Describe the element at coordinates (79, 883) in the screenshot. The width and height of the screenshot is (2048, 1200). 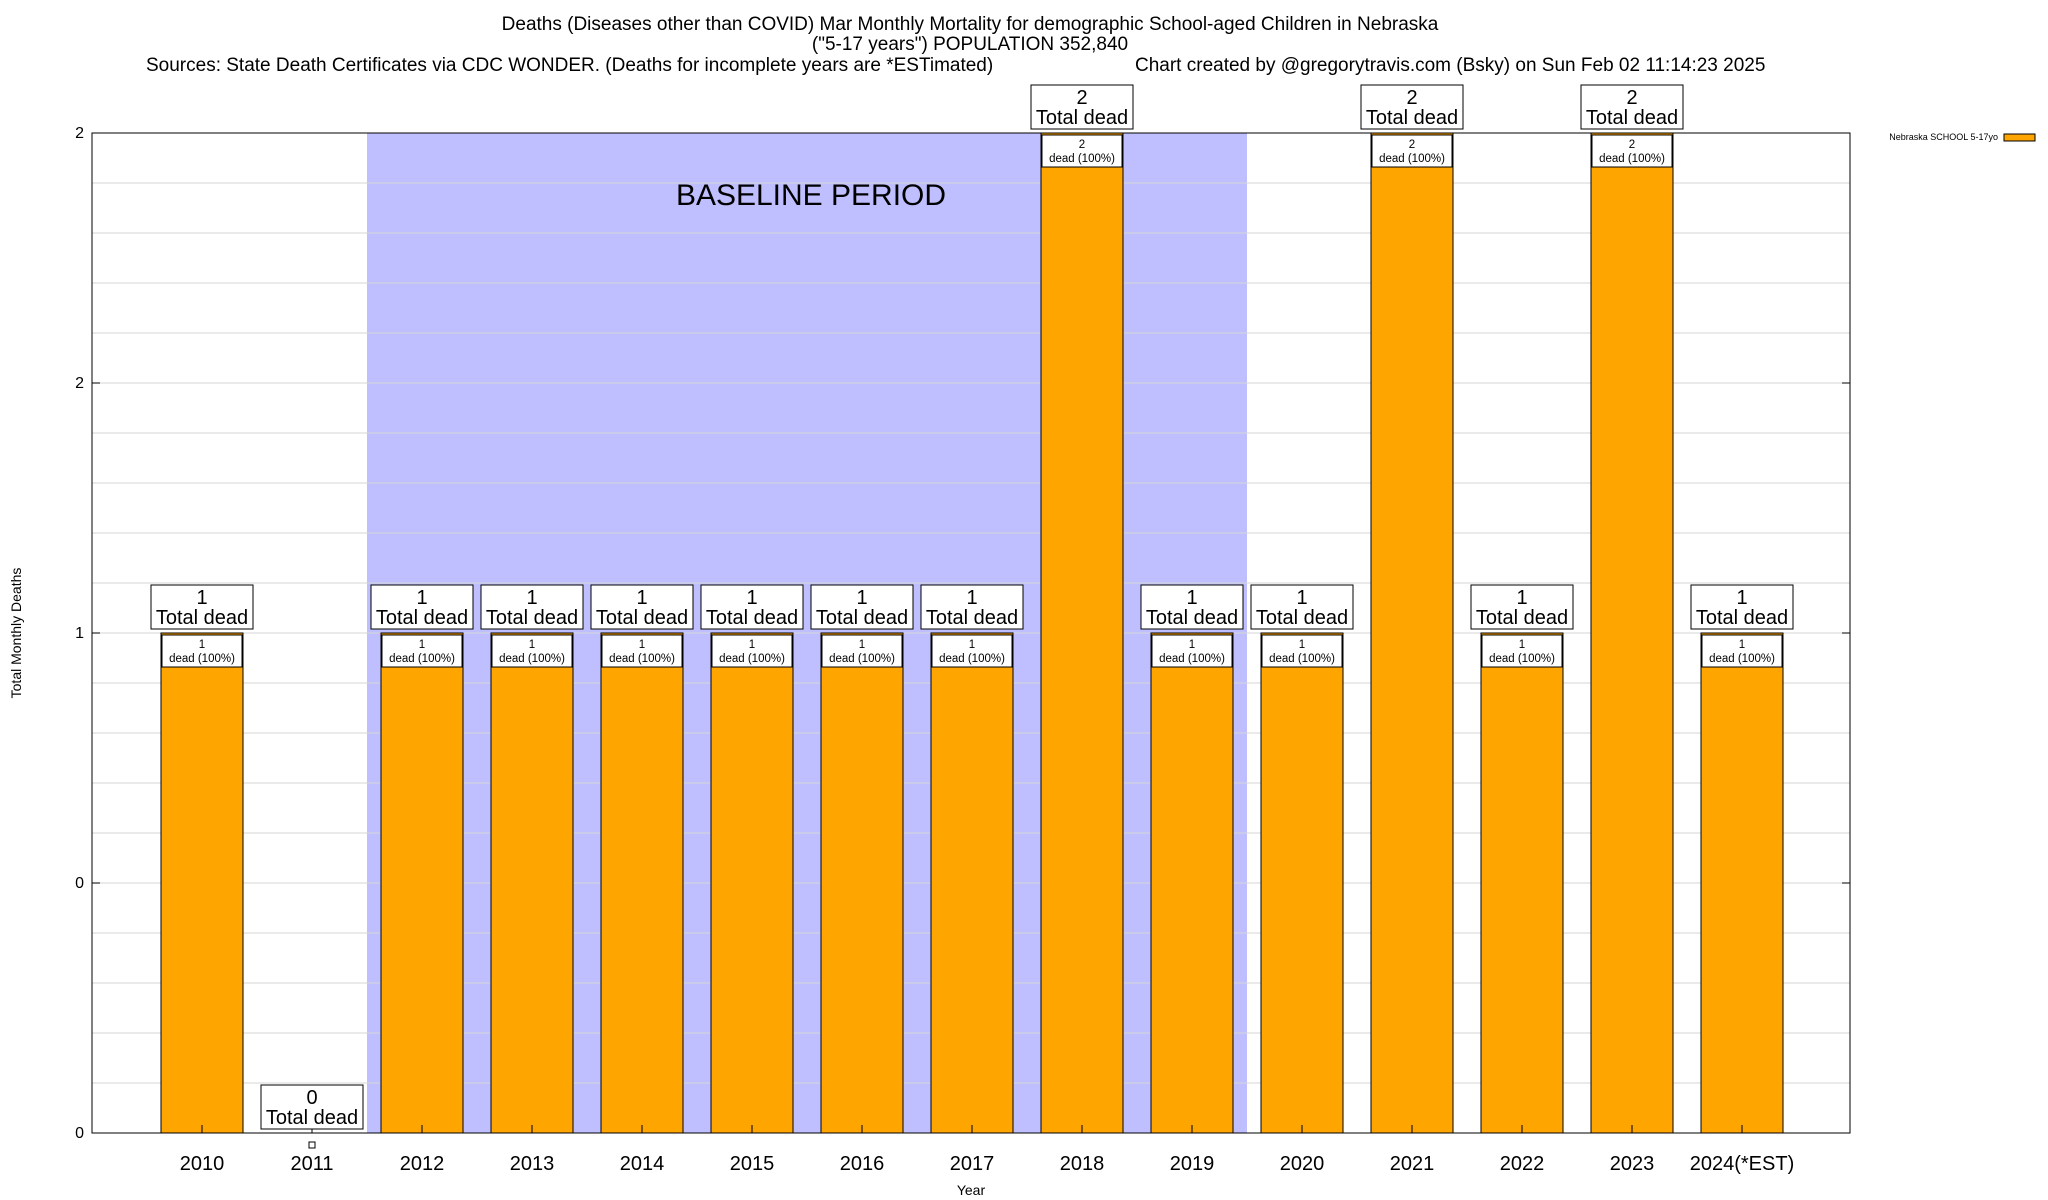
I see `y-tick-label: 0` at that location.